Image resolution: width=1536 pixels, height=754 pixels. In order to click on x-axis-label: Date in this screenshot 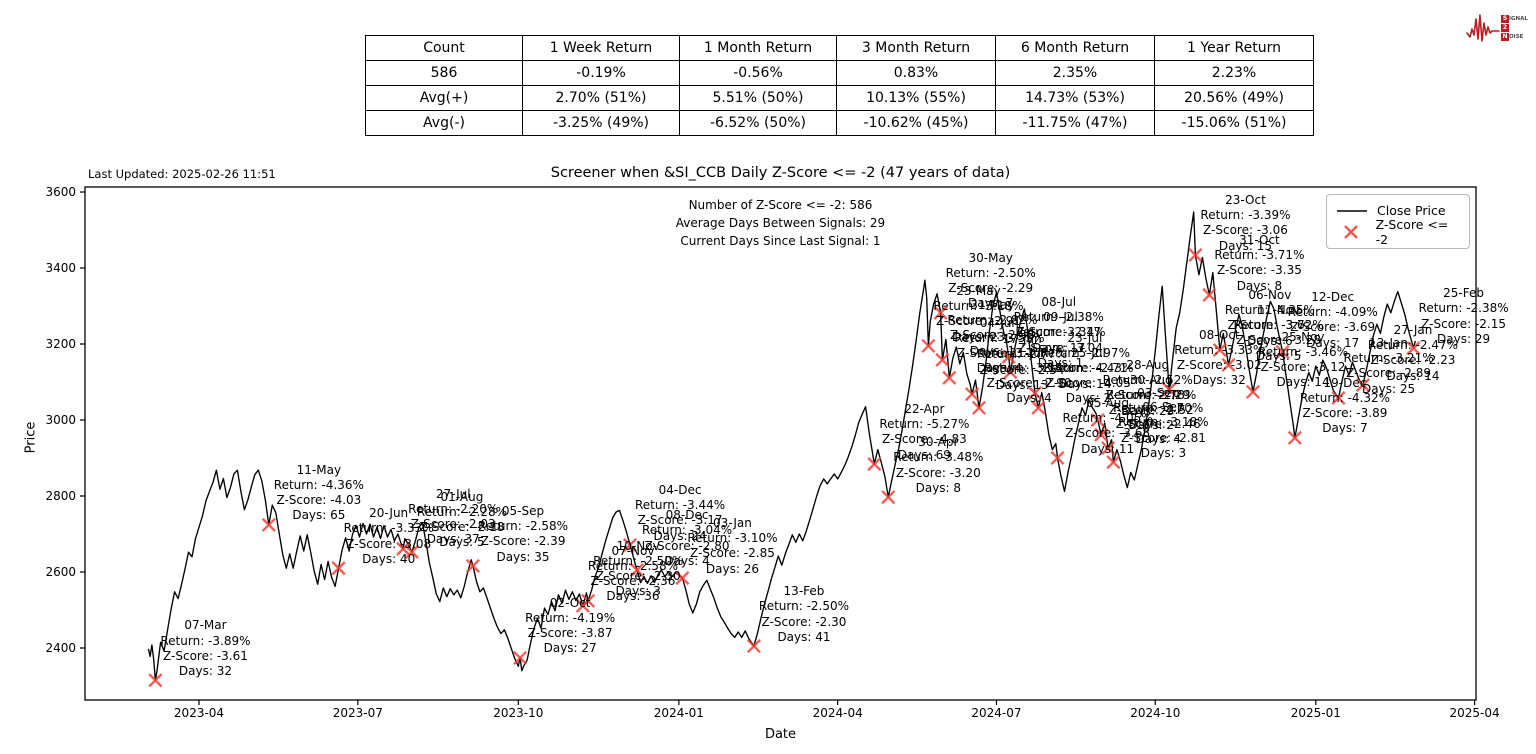, I will do `click(780, 734)`.